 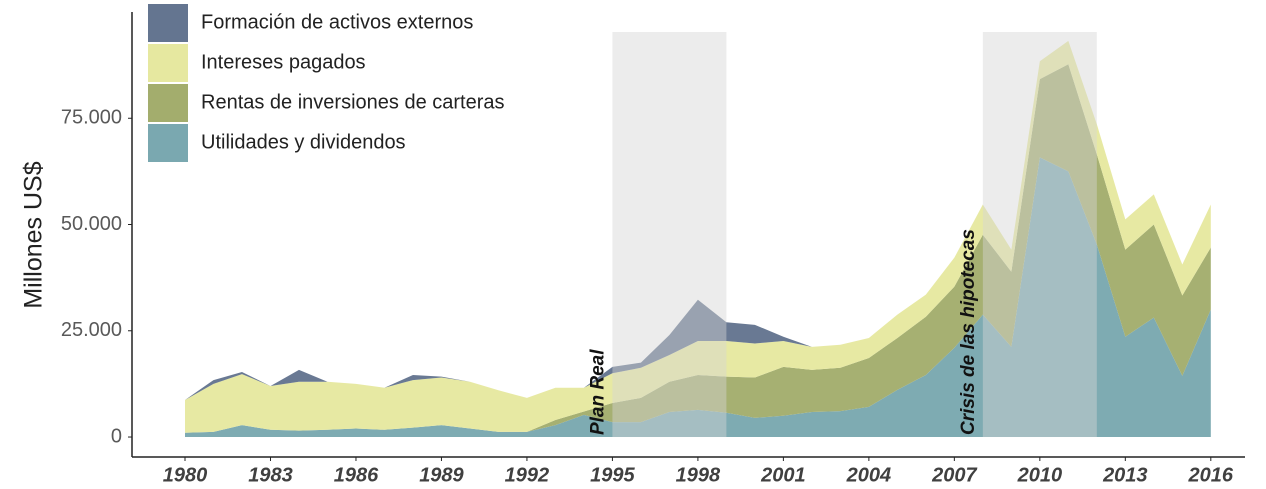 I want to click on x-tick-label: 2013, so click(x=1125, y=475).